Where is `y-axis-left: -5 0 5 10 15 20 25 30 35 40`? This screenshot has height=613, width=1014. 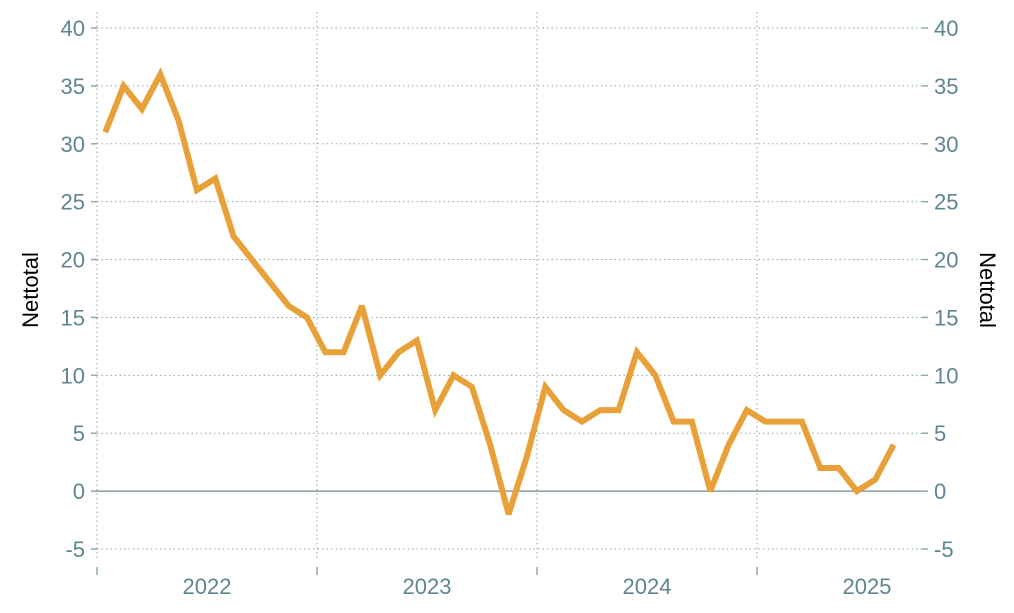 y-axis-left: -5 0 5 10 15 20 25 30 35 40 is located at coordinates (79, 289).